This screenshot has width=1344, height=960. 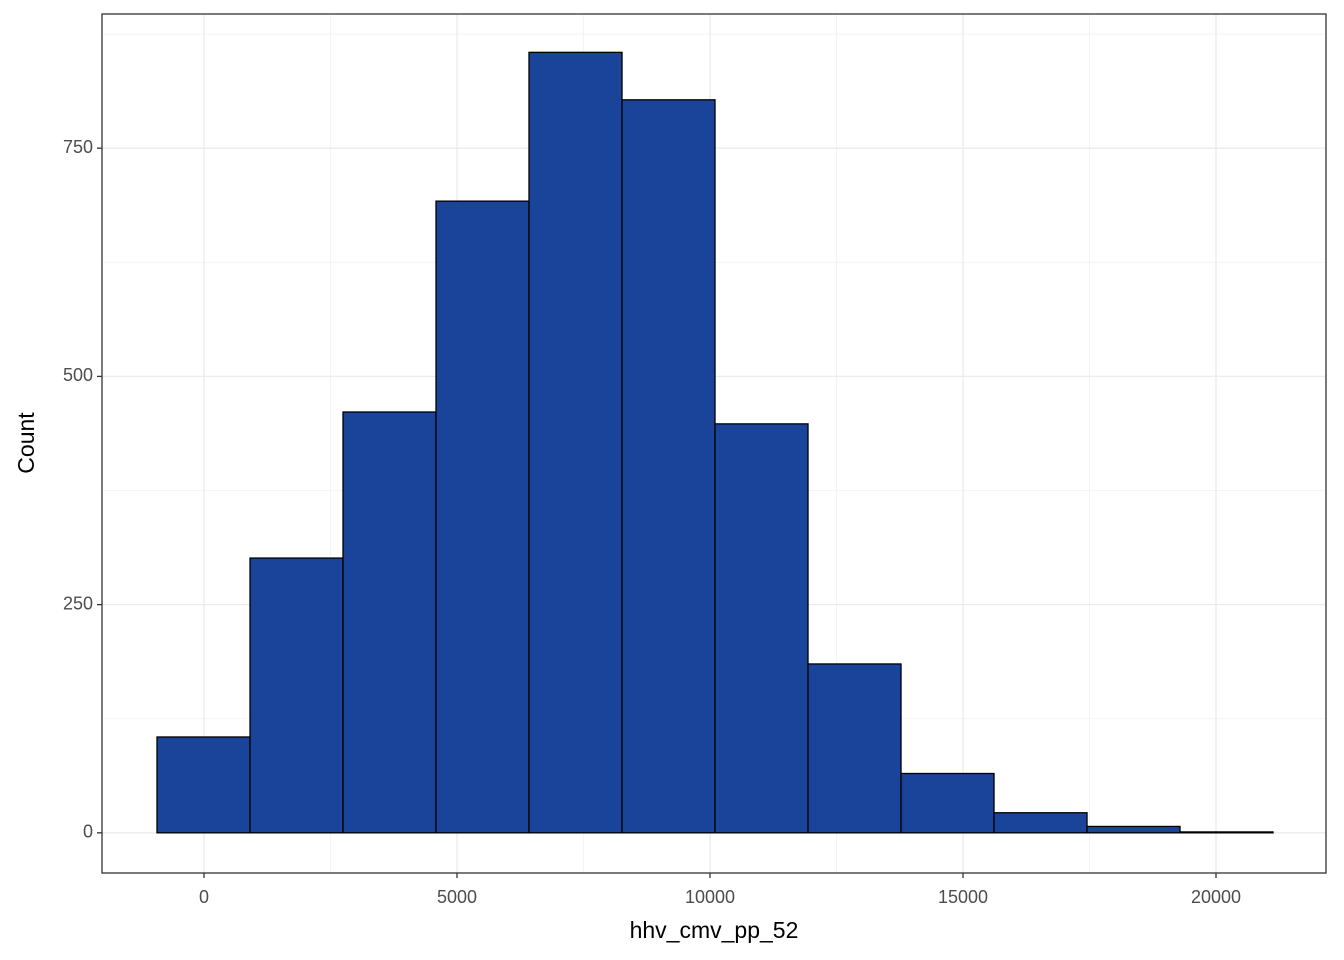 What do you see at coordinates (714, 930) in the screenshot?
I see `x-axis-title: hhv_cmv_pp_52` at bounding box center [714, 930].